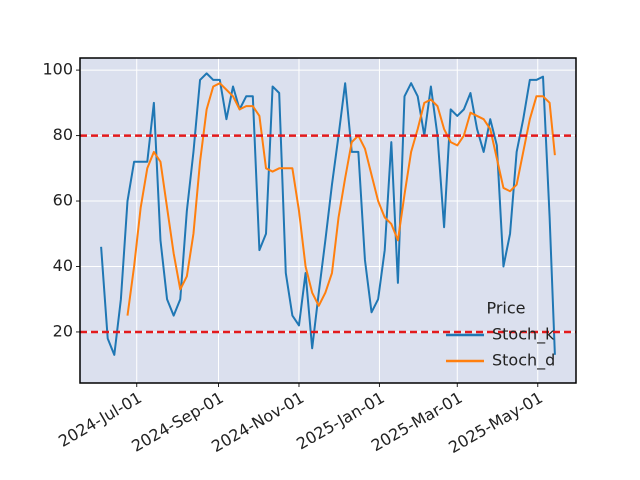 The image size is (640, 480). I want to click on y-tick-label: 40, so click(63, 265).